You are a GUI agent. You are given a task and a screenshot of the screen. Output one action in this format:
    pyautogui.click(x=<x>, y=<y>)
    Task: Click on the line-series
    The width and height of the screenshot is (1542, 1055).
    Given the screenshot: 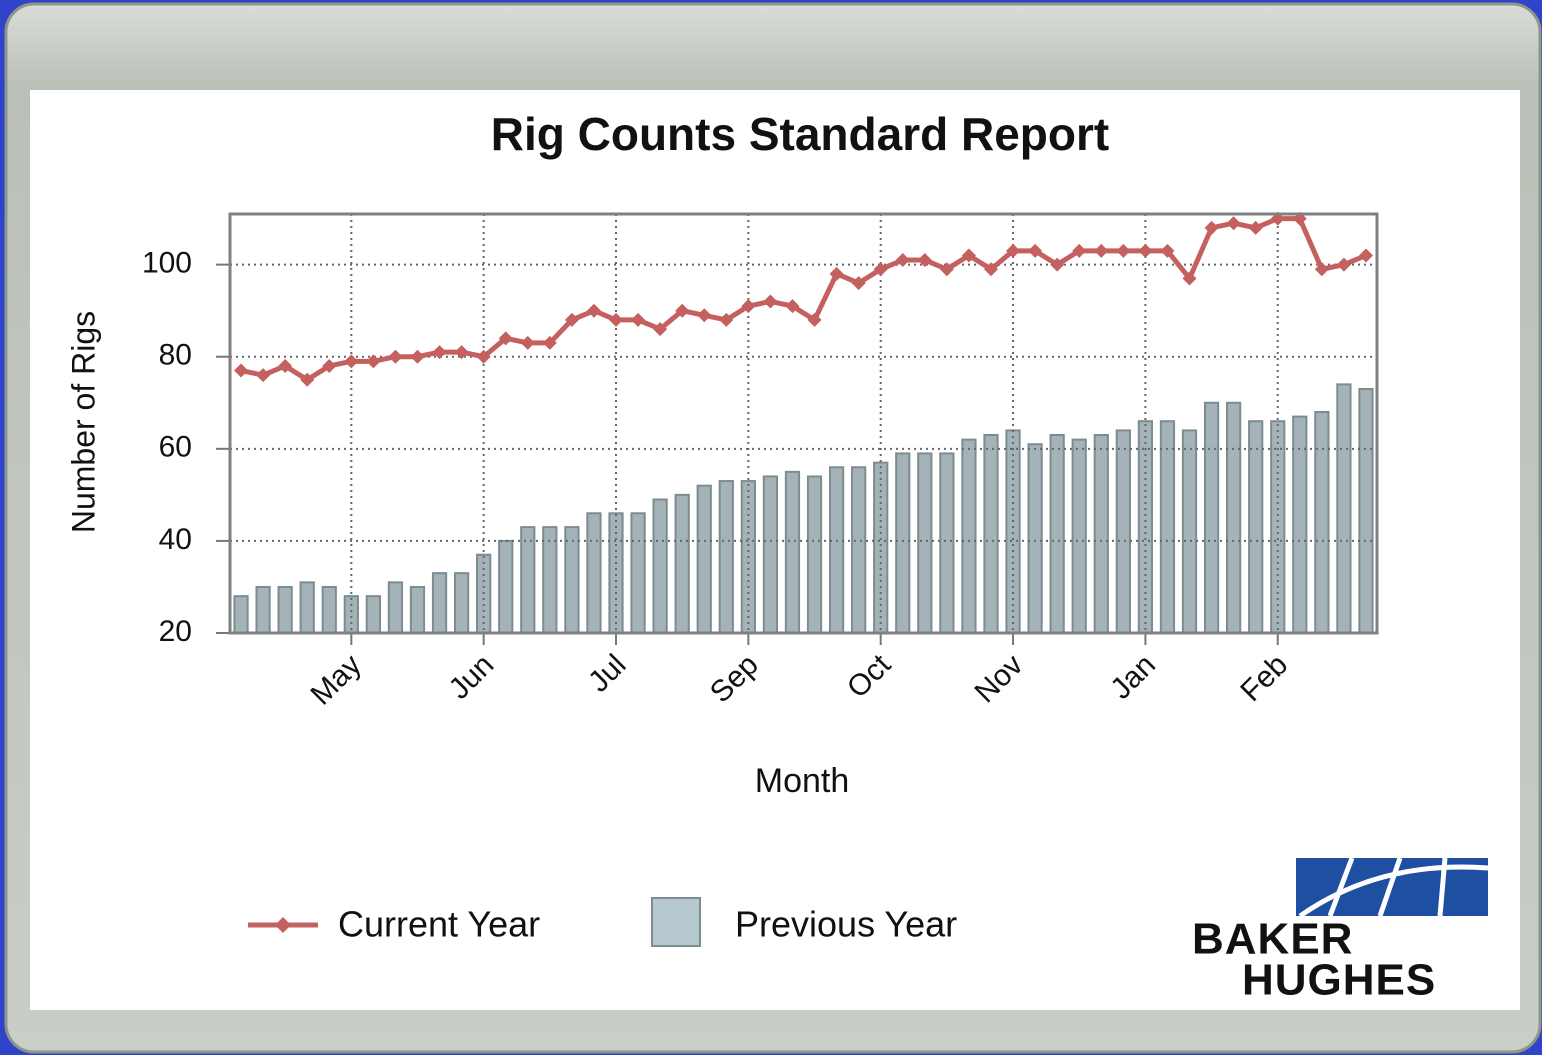 What is the action you would take?
    pyautogui.click(x=803, y=299)
    